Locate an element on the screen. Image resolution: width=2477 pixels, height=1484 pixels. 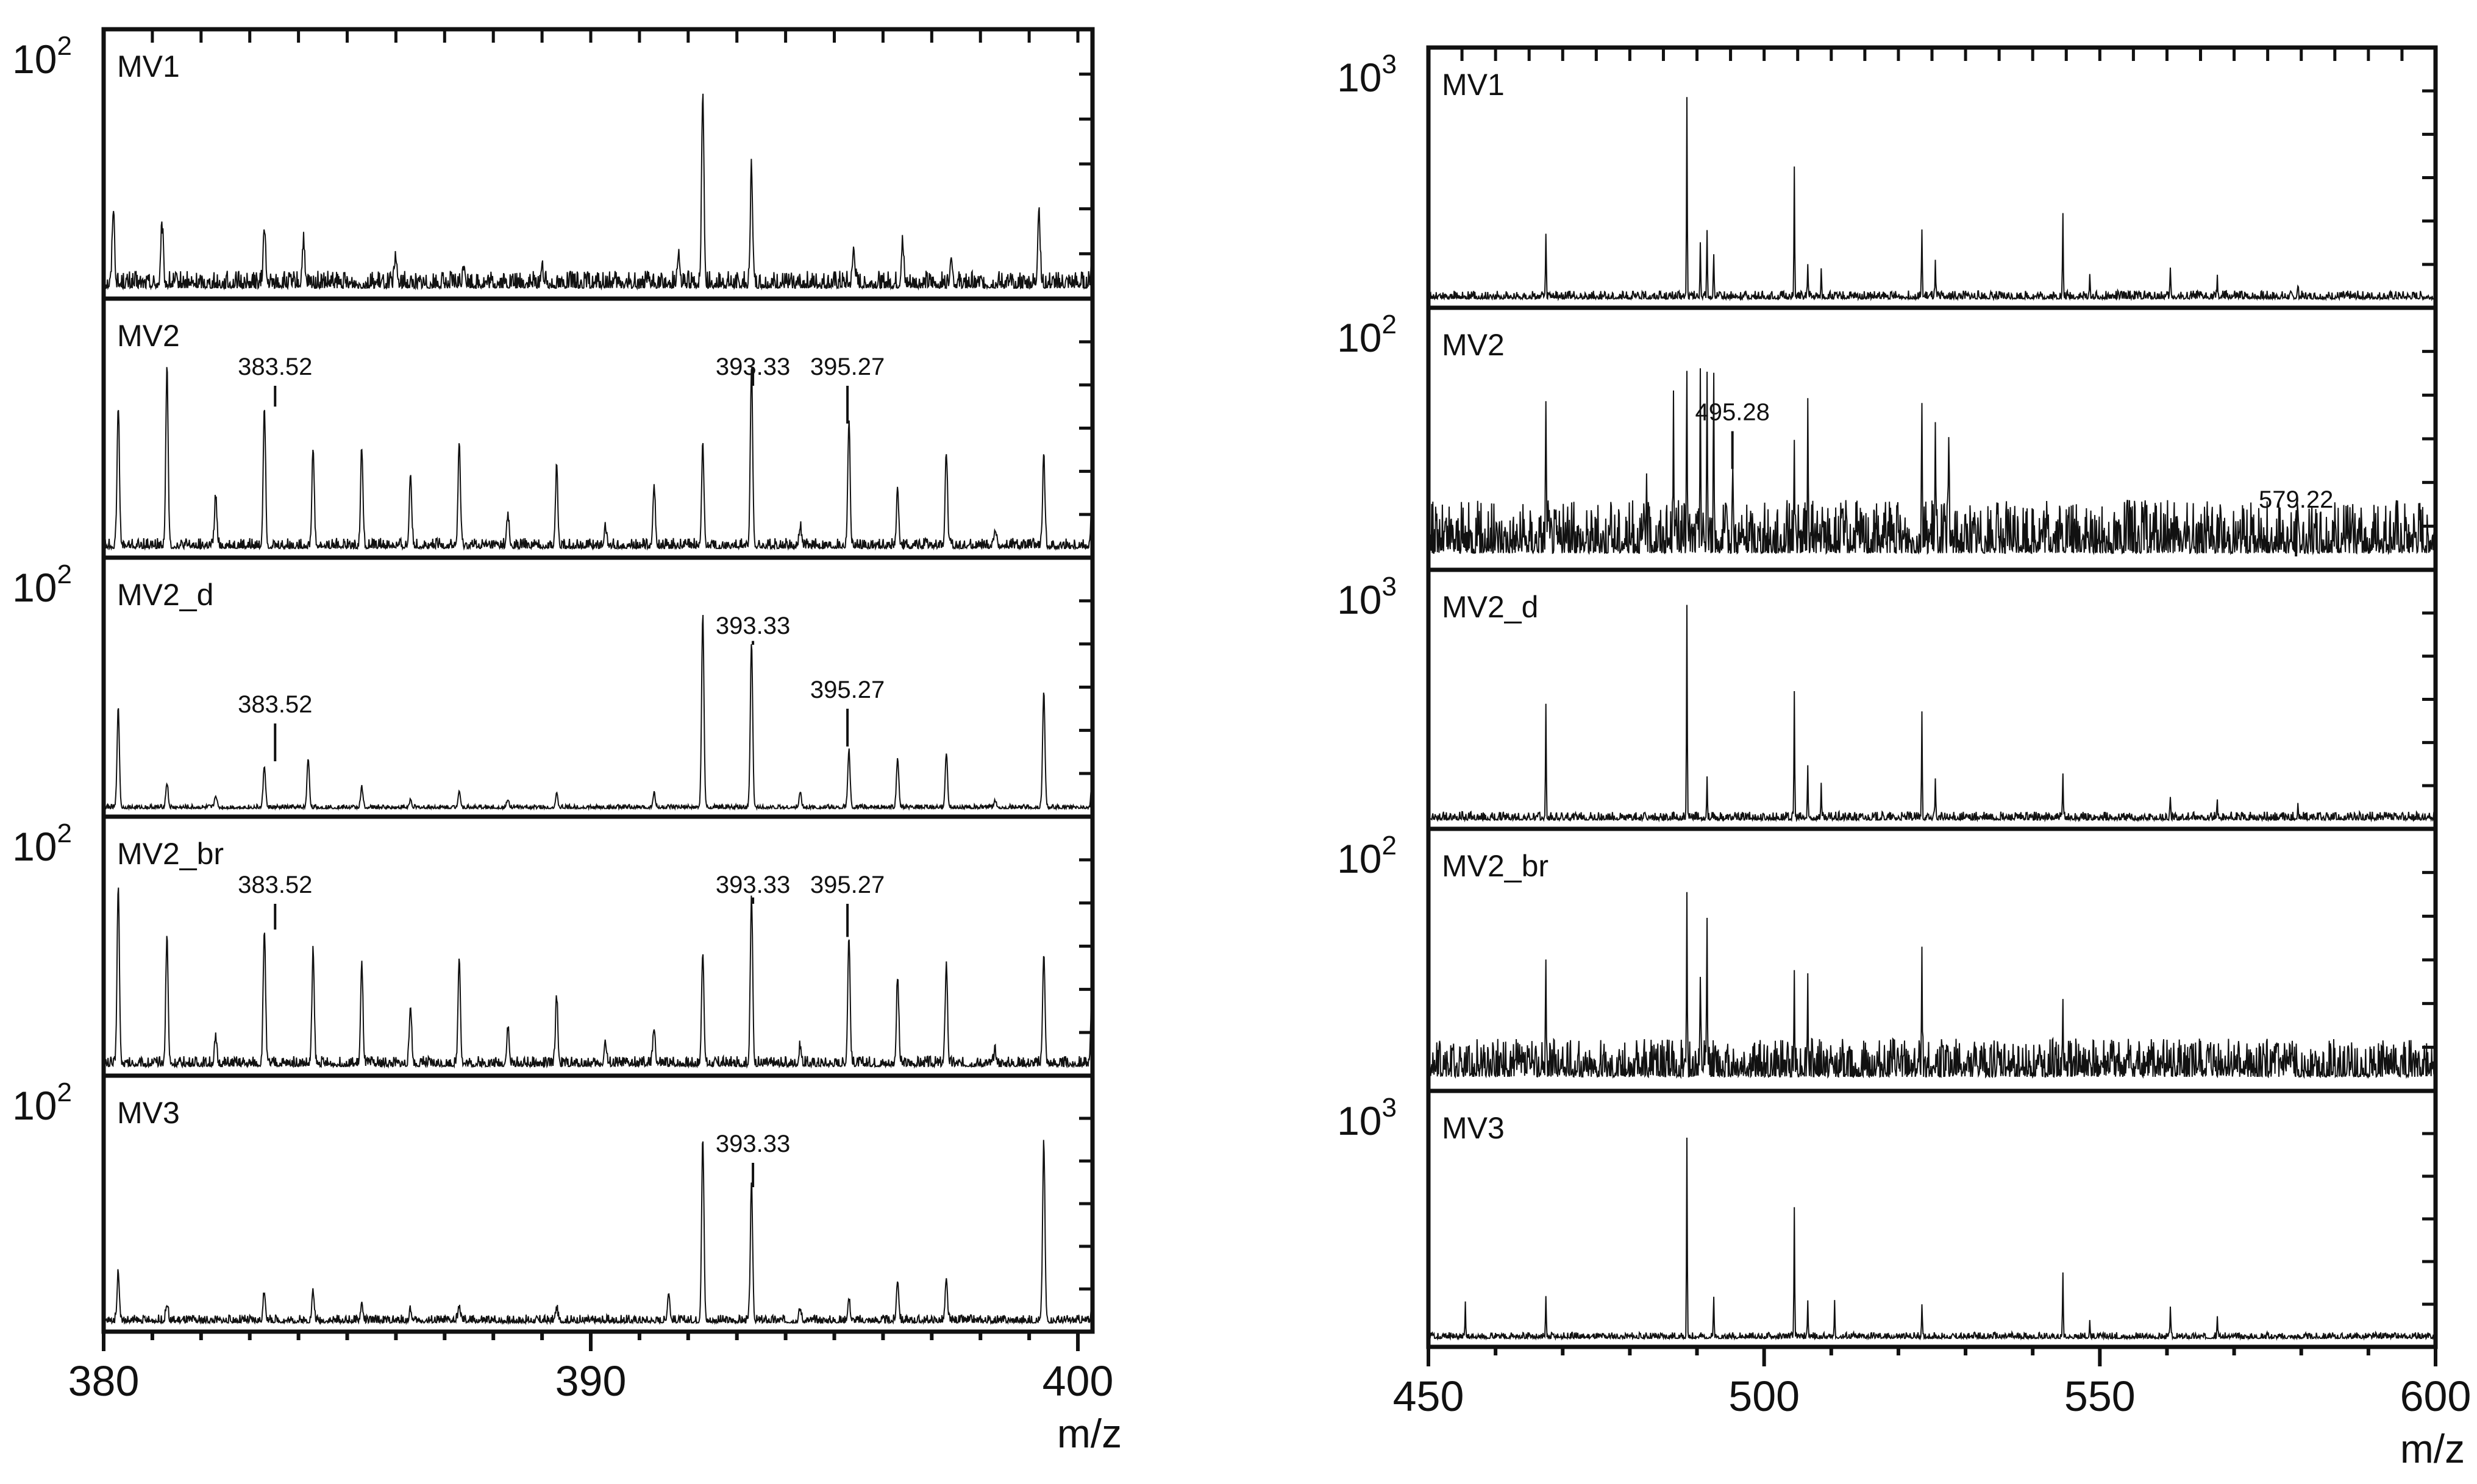
y-max-label-mv1: 102 is located at coordinates (42, 57).